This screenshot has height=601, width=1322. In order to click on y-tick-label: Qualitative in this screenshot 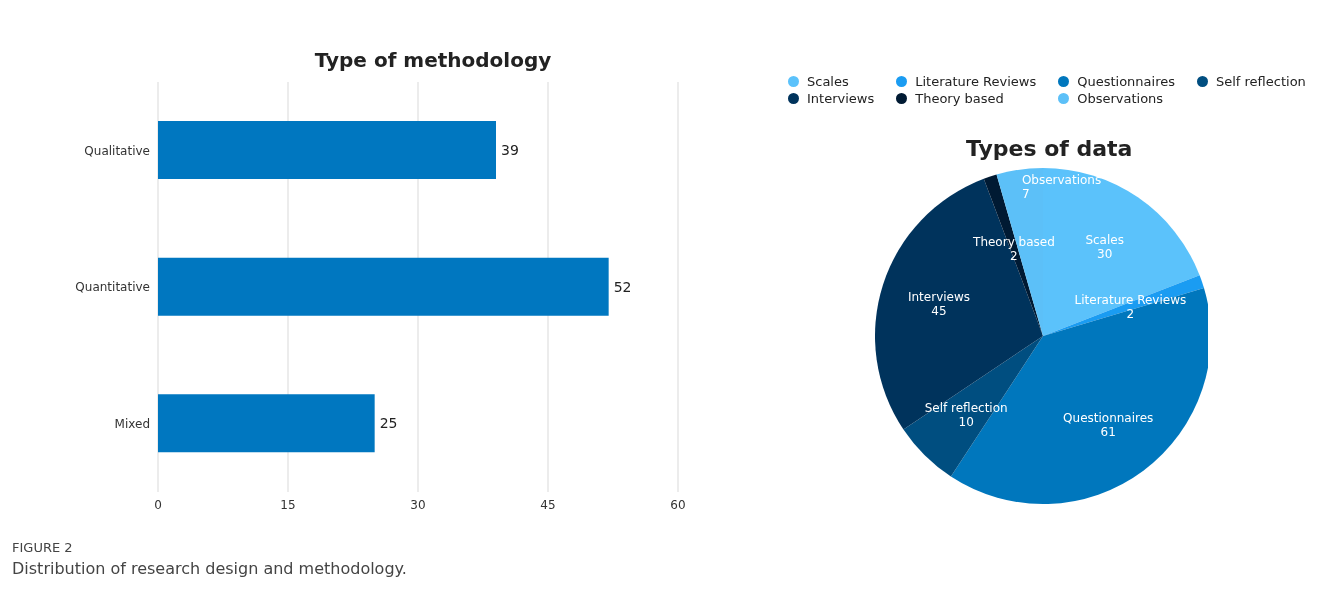, I will do `click(117, 150)`.